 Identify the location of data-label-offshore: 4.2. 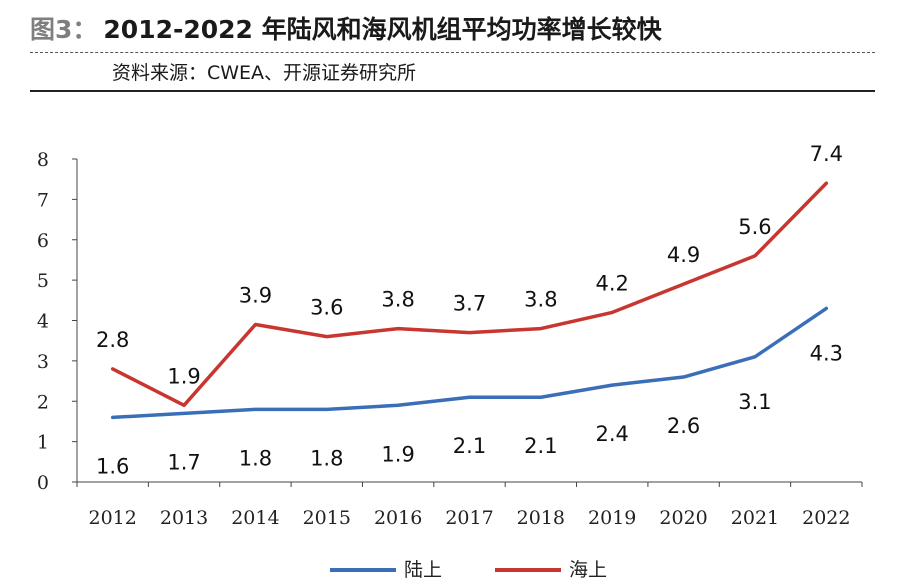
(612, 283).